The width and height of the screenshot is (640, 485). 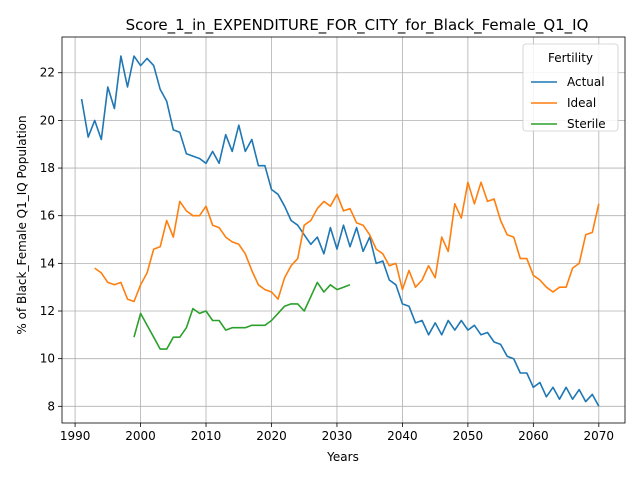 I want to click on legend-label-actual: Actual, so click(x=586, y=82).